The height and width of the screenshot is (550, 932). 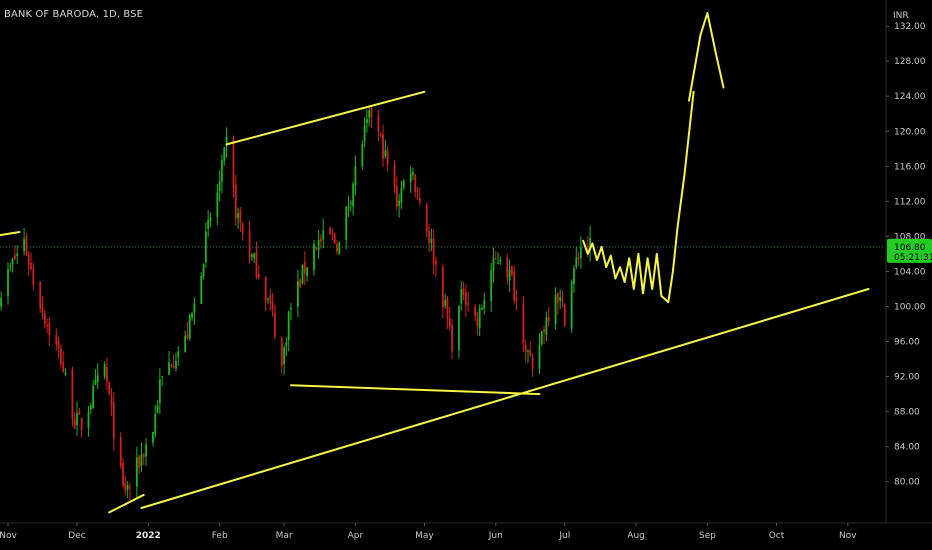 What do you see at coordinates (284, 536) in the screenshot?
I see `x-tick-label: Mar` at bounding box center [284, 536].